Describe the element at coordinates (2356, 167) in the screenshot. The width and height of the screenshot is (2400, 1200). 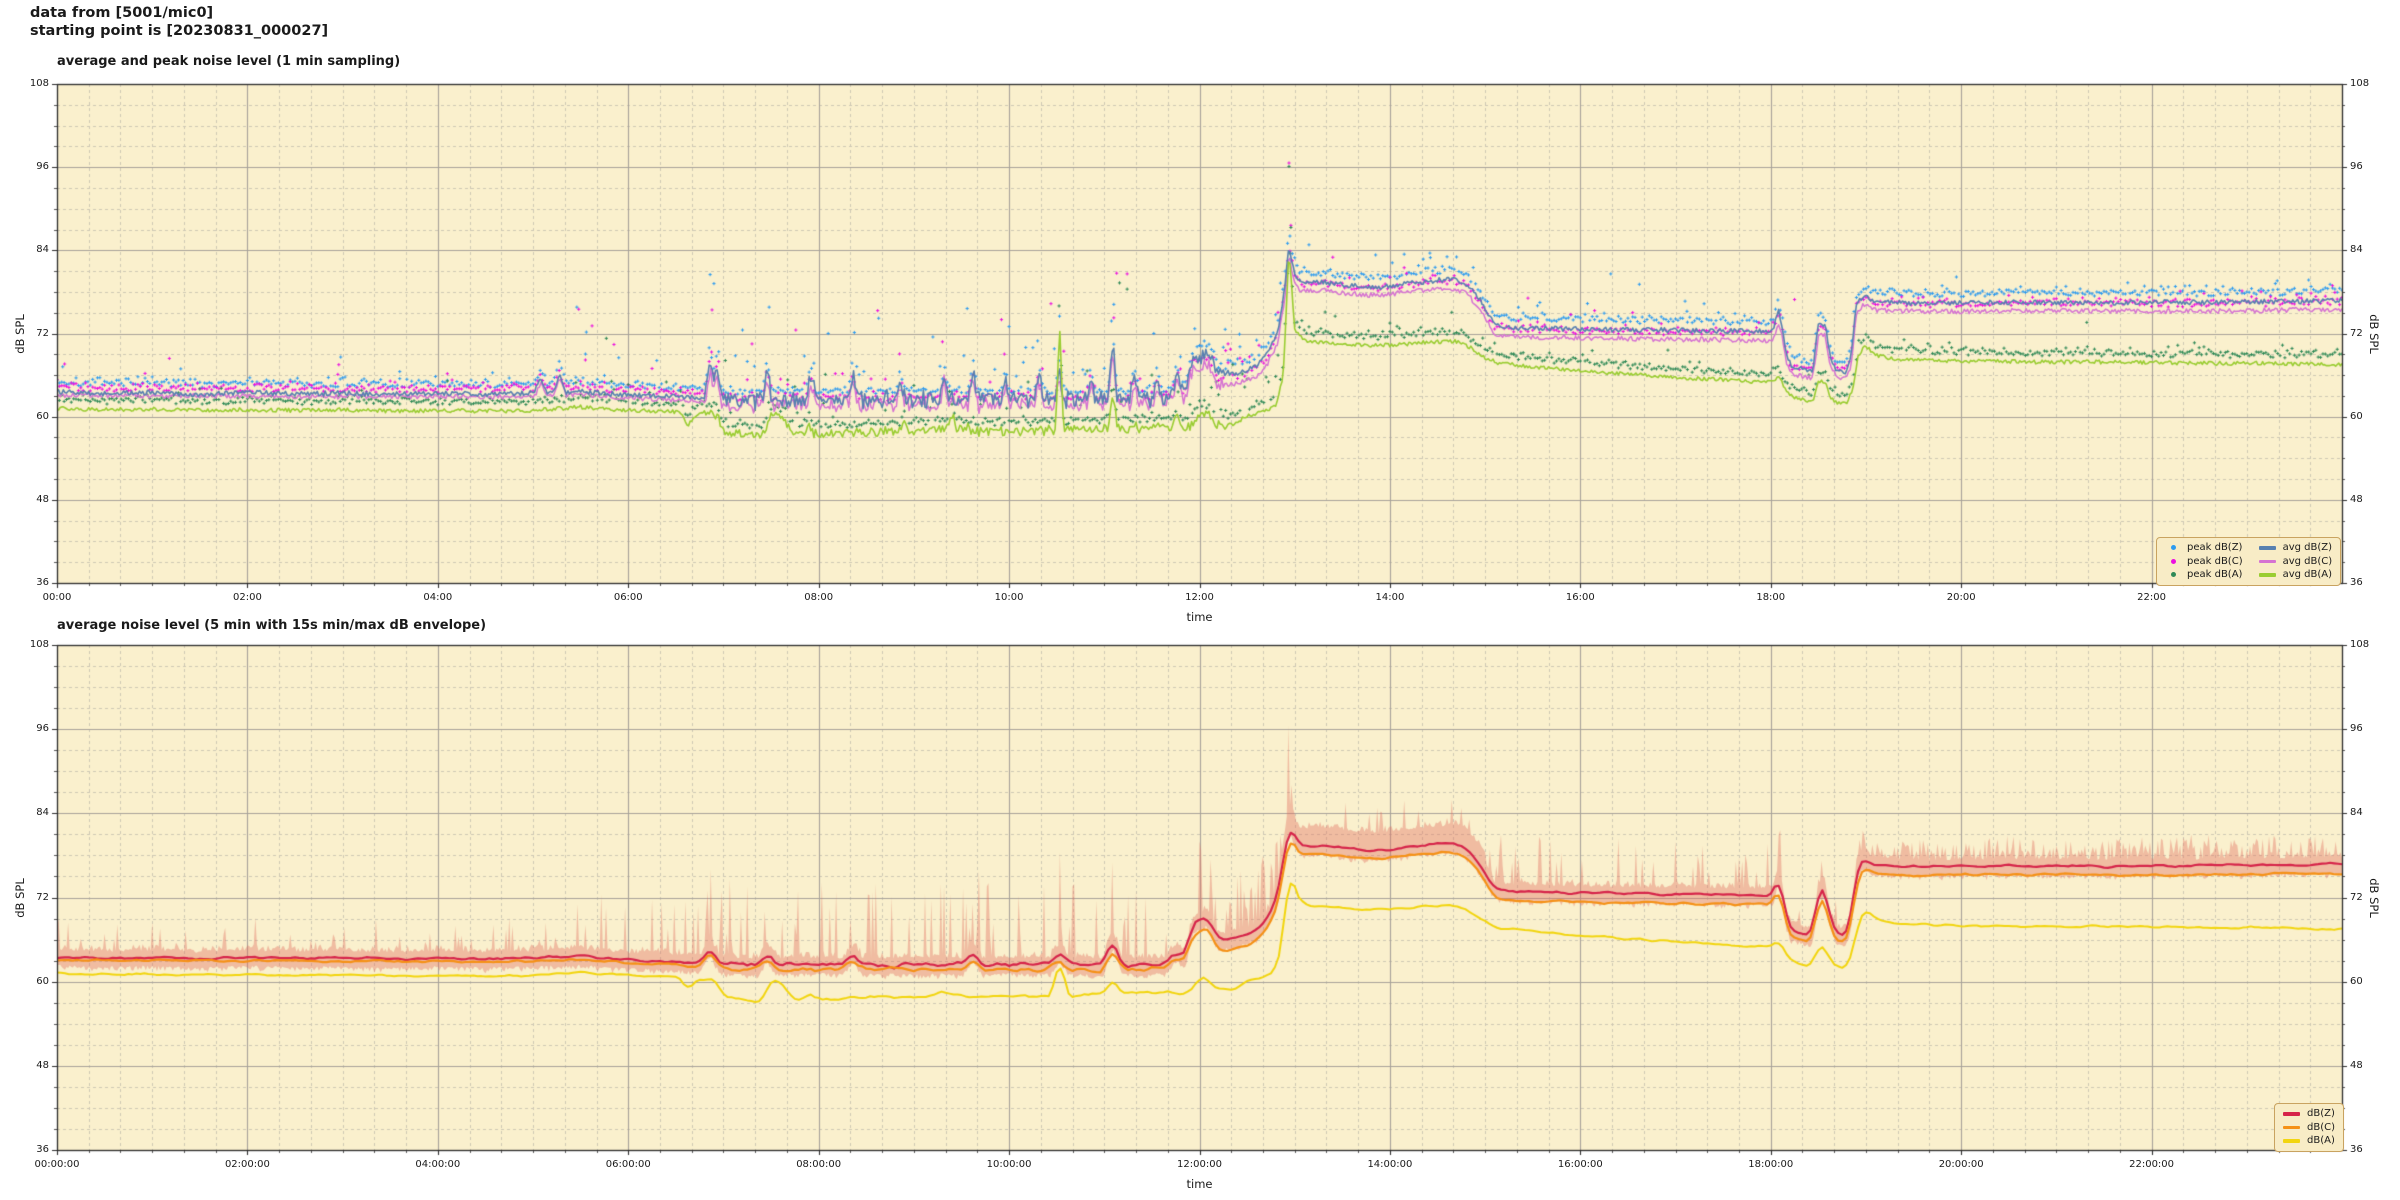
I see `chart1-y-tick-label-right: 96` at that location.